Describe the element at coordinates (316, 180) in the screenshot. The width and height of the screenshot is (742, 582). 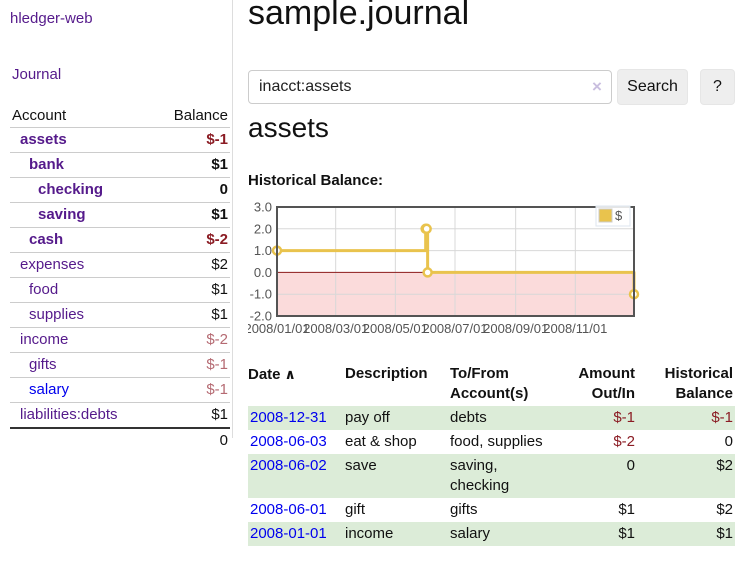
I see `chart-title: Historical Balance:` at that location.